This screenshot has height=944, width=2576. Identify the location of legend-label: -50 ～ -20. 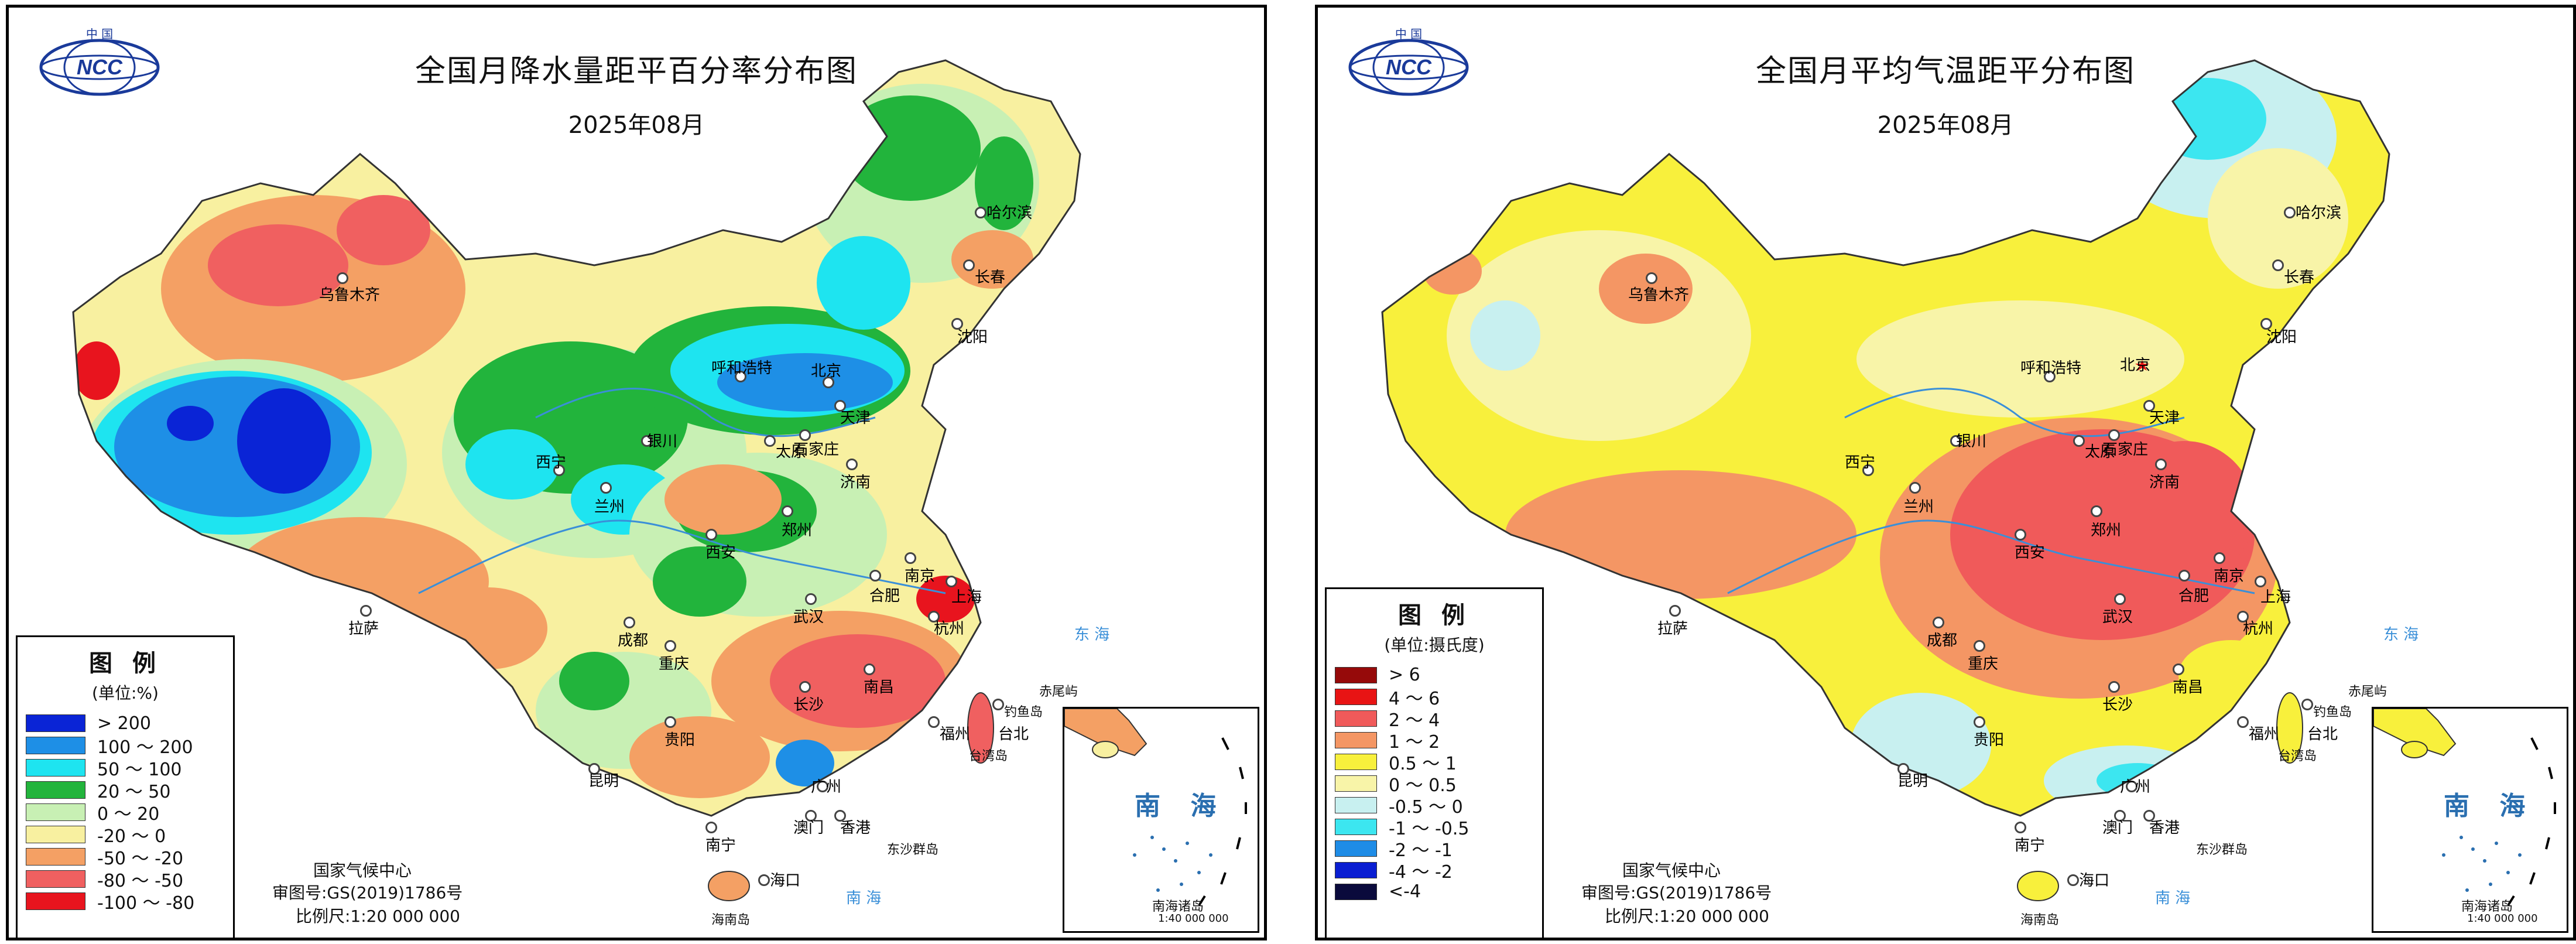
(140, 859).